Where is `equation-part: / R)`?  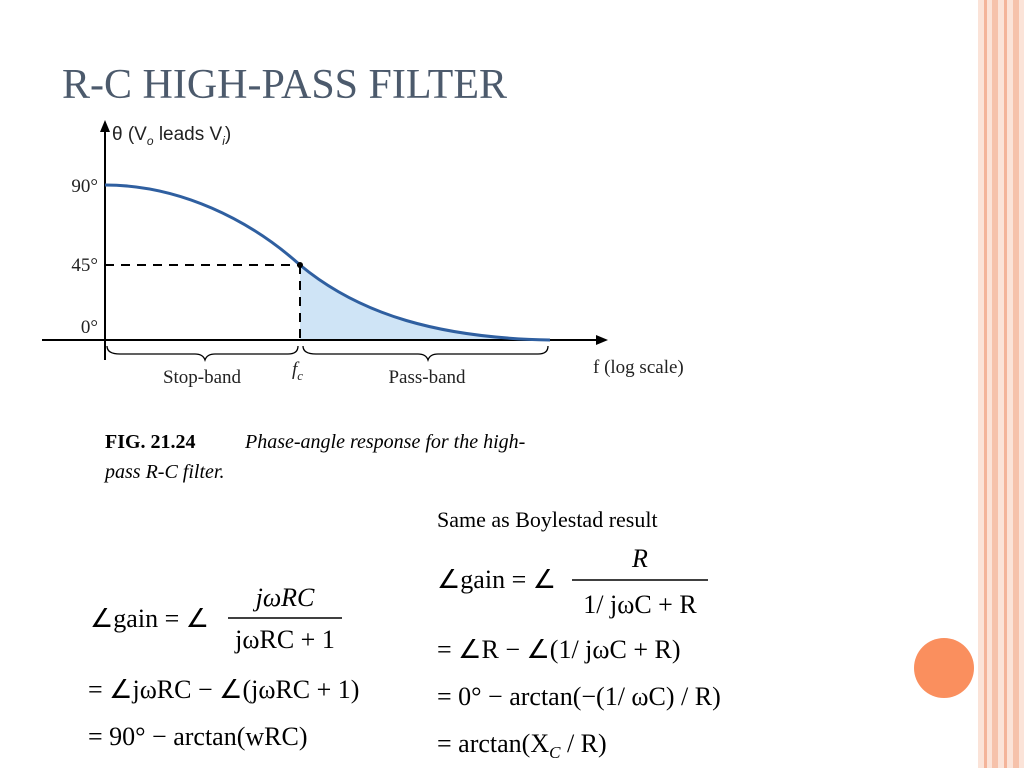 equation-part: / R) is located at coordinates (583, 743).